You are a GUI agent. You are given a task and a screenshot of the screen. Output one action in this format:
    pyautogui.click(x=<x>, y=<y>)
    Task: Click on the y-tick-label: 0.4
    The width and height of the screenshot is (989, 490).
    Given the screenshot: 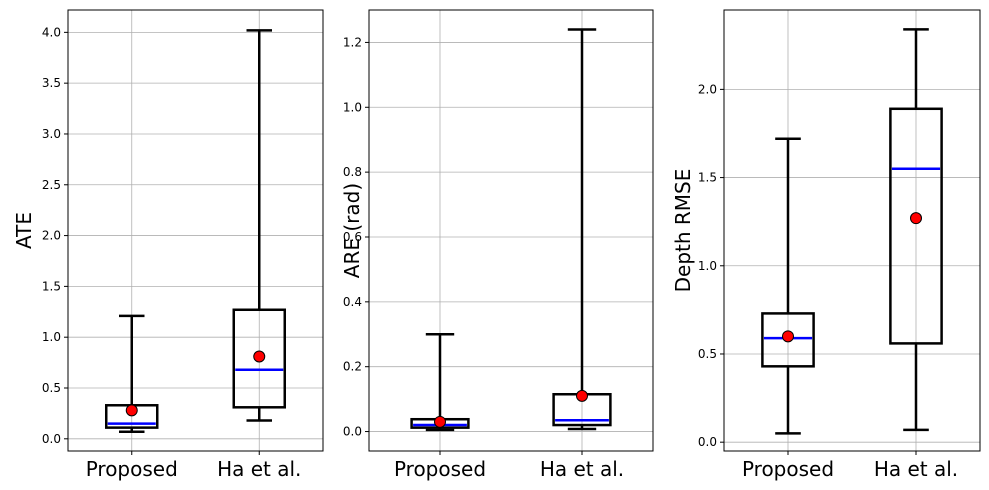 What is the action you would take?
    pyautogui.click(x=352, y=302)
    